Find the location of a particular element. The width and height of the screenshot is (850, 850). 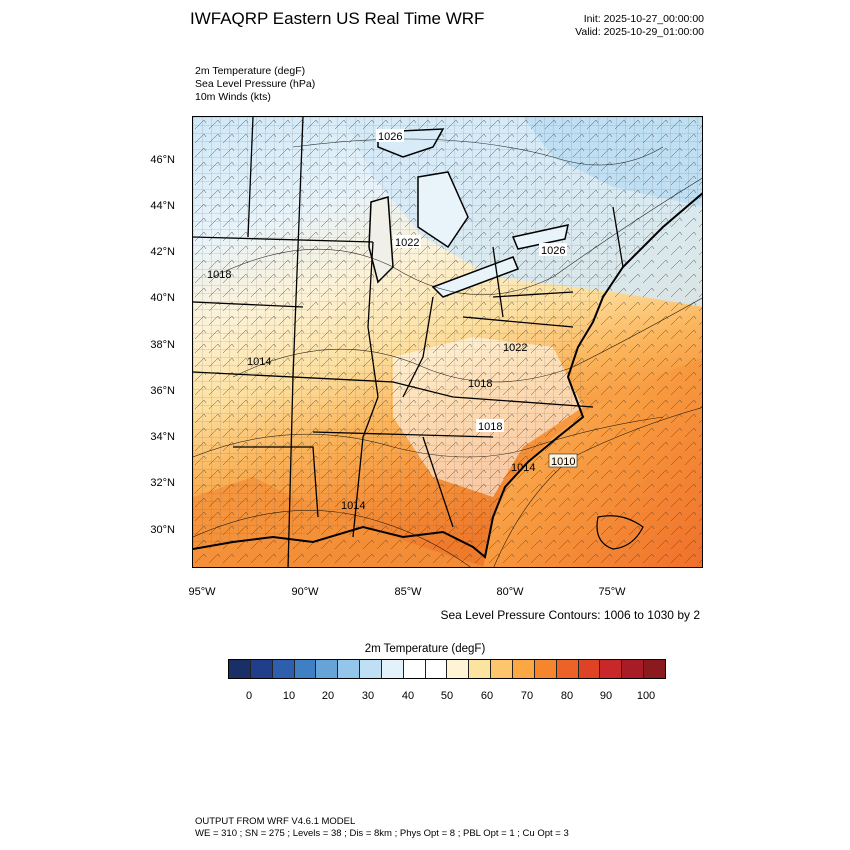

lake-erie is located at coordinates (475, 277).